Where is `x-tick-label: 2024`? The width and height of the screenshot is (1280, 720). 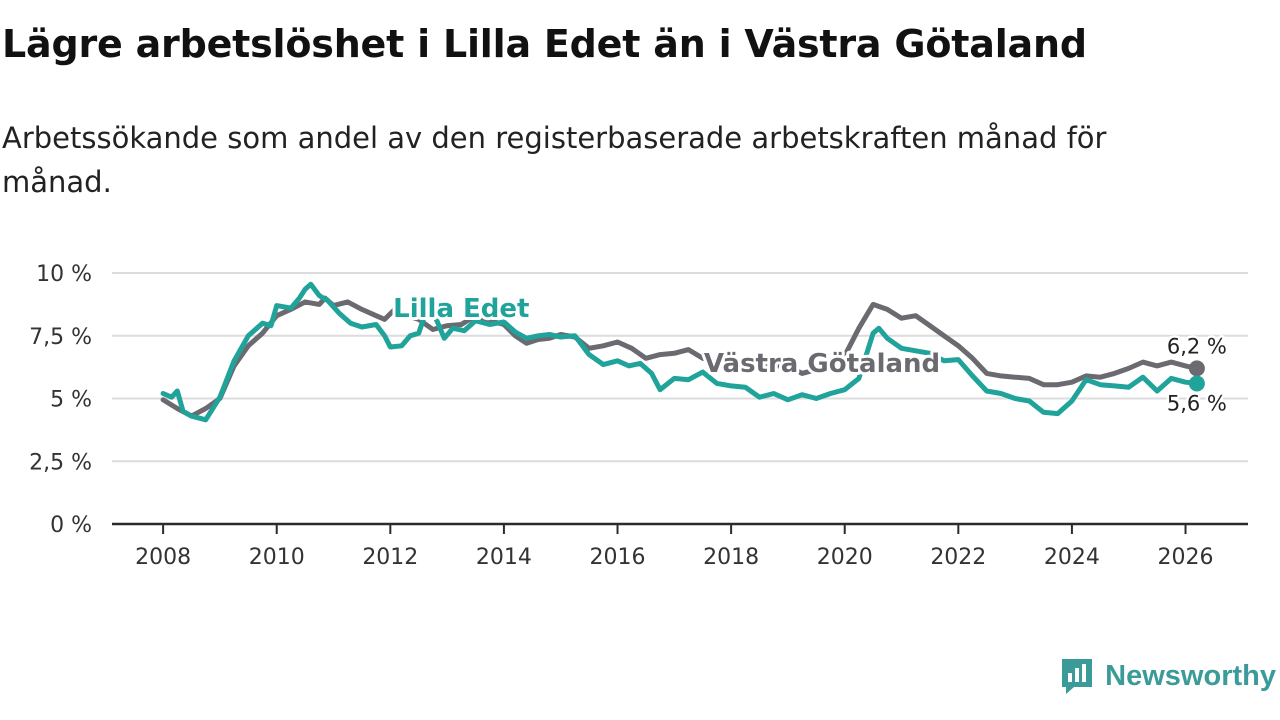
x-tick-label: 2024 is located at coordinates (1072, 557).